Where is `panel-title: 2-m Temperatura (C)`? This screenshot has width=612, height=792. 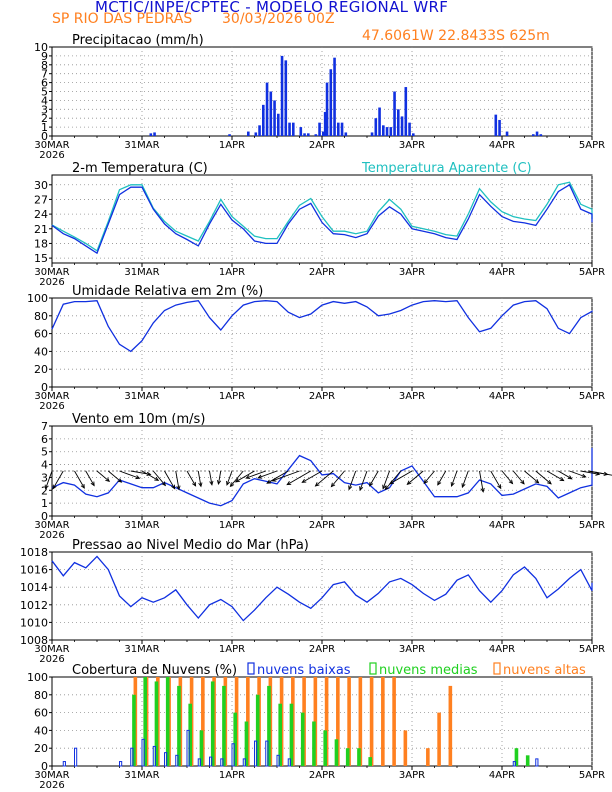
panel-title: 2-m Temperatura (C) is located at coordinates (140, 168).